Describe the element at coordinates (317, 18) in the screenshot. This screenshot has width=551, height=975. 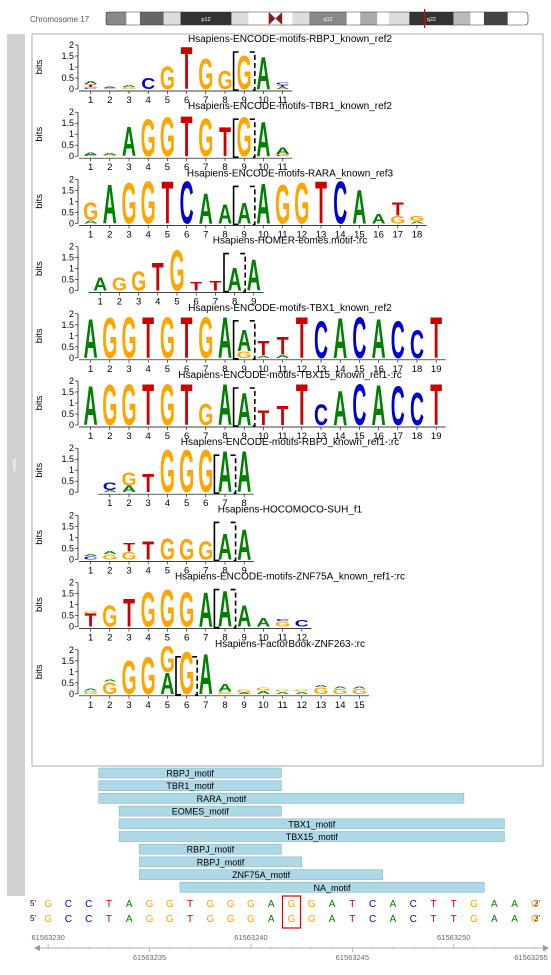
I see `chromosome-ideogram: p12 q12 q22` at that location.